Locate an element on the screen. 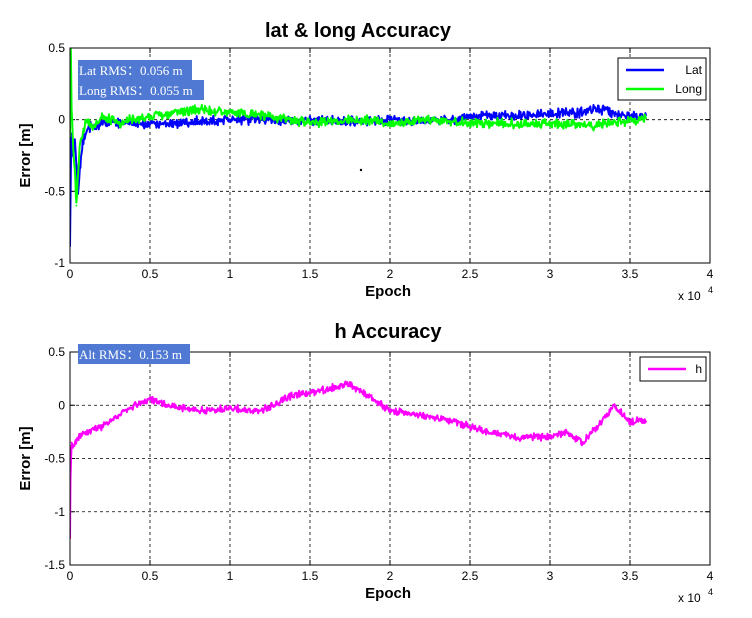 The image size is (752, 618). rms-annotation: Alt RMS：0.153 m is located at coordinates (130, 354).